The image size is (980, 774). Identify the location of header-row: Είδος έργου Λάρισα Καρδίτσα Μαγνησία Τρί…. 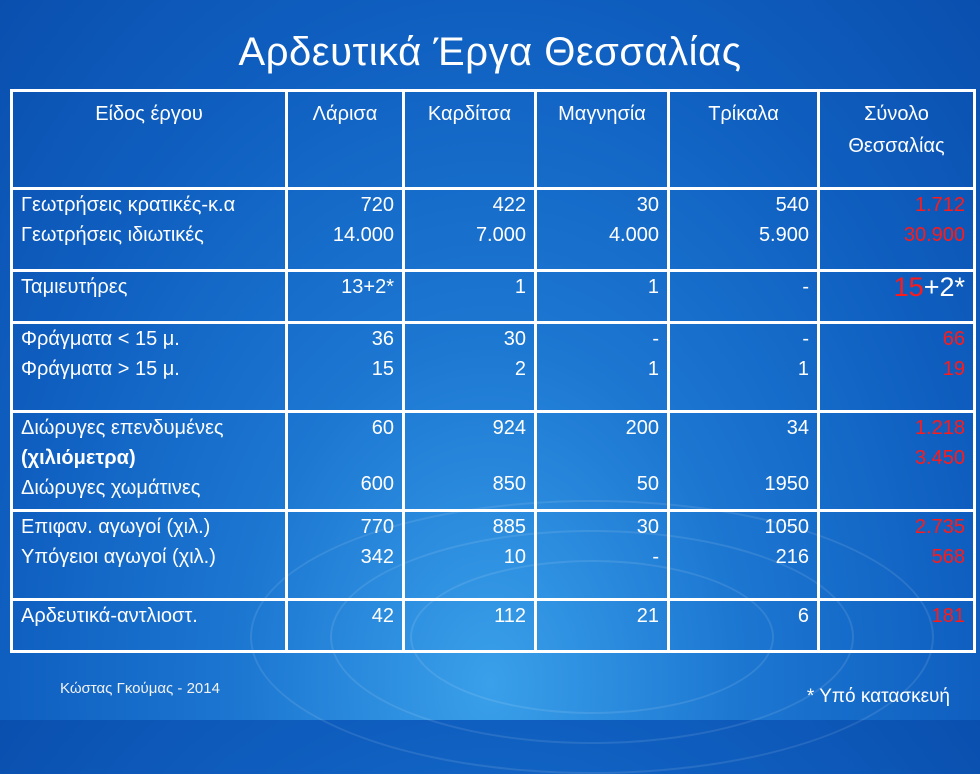
(493, 139).